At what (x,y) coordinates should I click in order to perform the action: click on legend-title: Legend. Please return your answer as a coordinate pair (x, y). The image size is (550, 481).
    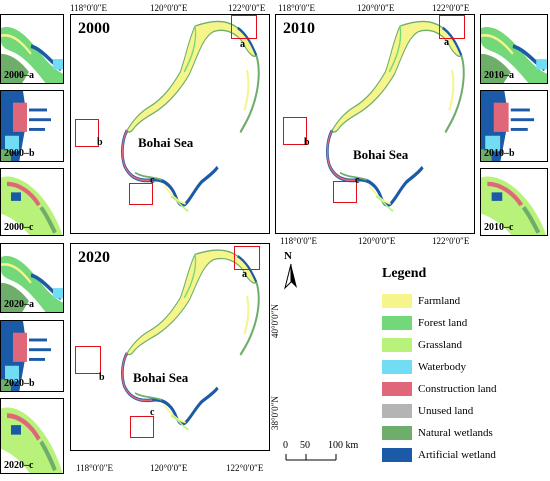
    Looking at the image, I should click on (404, 273).